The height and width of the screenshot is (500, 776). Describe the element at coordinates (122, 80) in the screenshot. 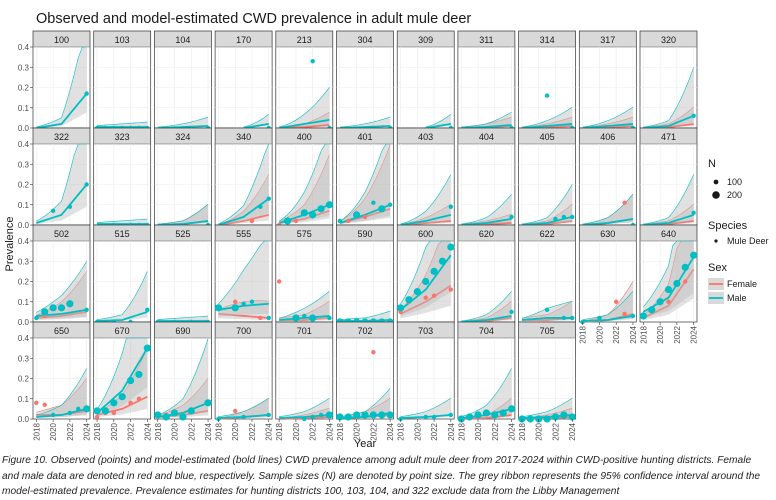

I see `facet-panel: 103` at that location.